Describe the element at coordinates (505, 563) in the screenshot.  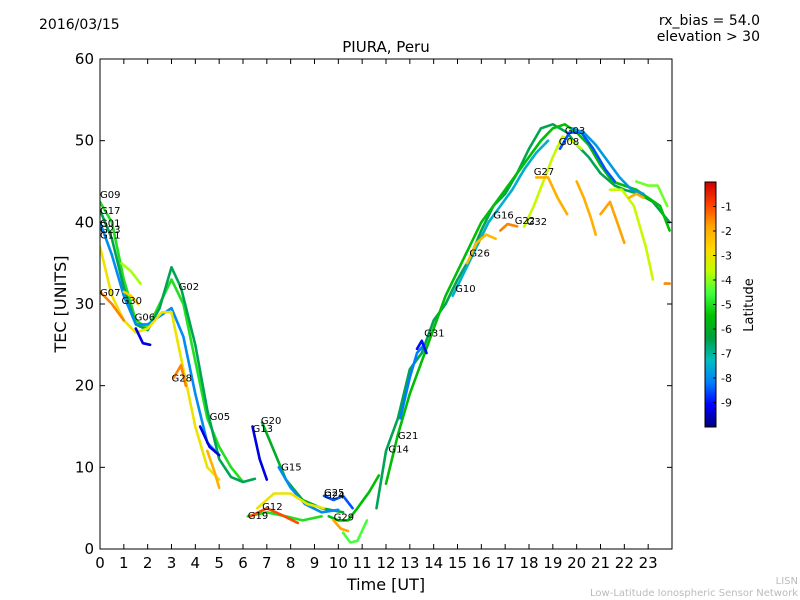
I see `x-tick-label: 17` at that location.